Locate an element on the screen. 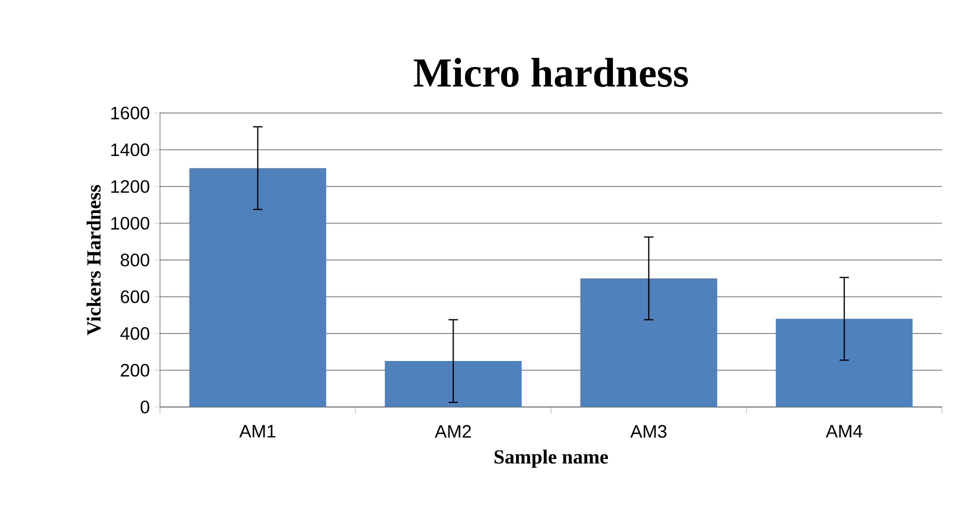  y-tick-label: 800 is located at coordinates (135, 260).